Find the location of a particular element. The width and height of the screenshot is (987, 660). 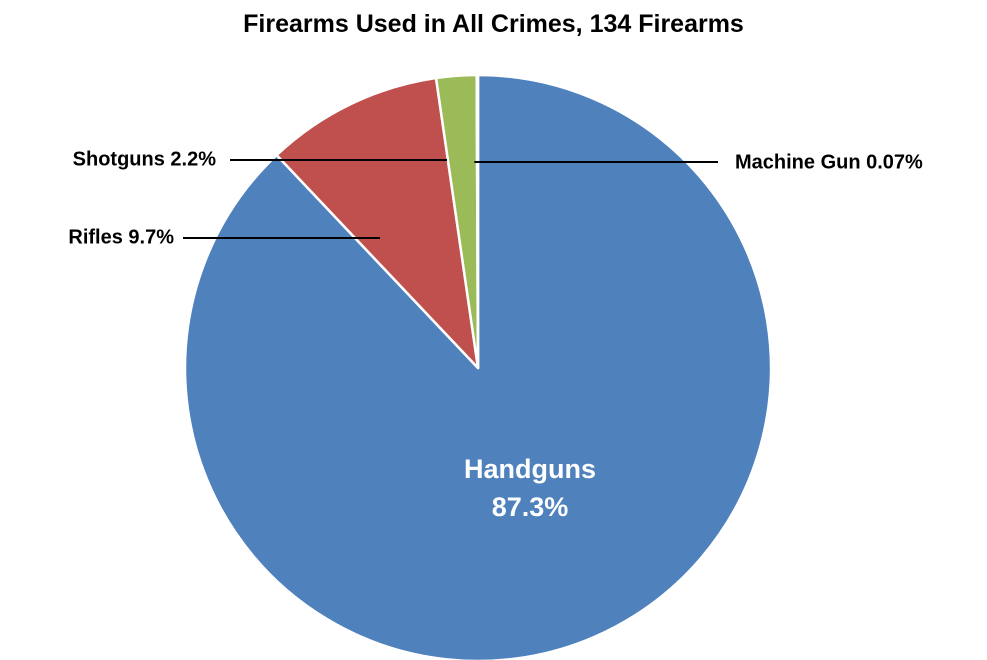

slice-label-rifles: Rifles 9.7% is located at coordinates (121, 237).